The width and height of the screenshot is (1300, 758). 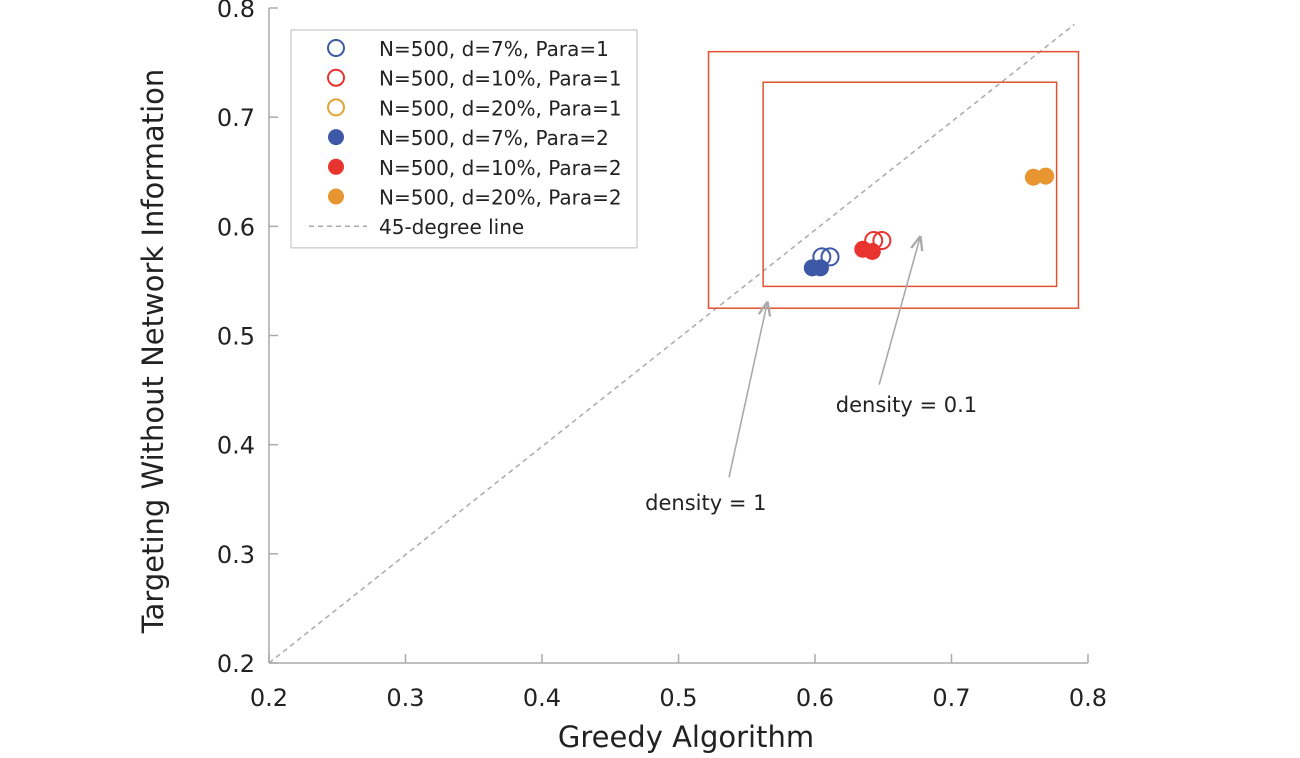 What do you see at coordinates (236, 555) in the screenshot?
I see `y-tick-label: 0.3` at bounding box center [236, 555].